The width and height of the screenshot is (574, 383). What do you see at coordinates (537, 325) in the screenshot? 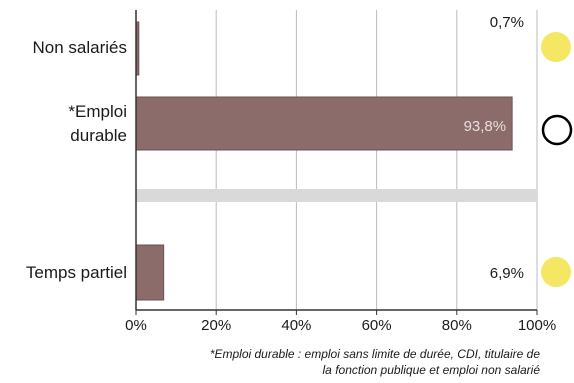
I see `x-tick-label: 100%` at bounding box center [537, 325].